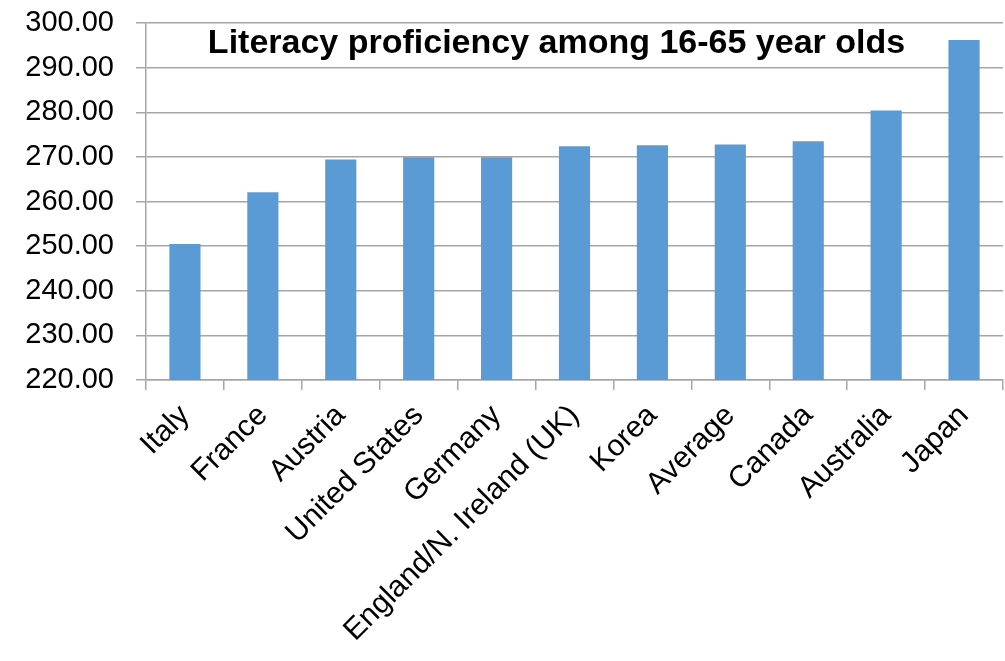  Describe the element at coordinates (69, 244) in the screenshot. I see `y-tick-label: 250.00` at that location.